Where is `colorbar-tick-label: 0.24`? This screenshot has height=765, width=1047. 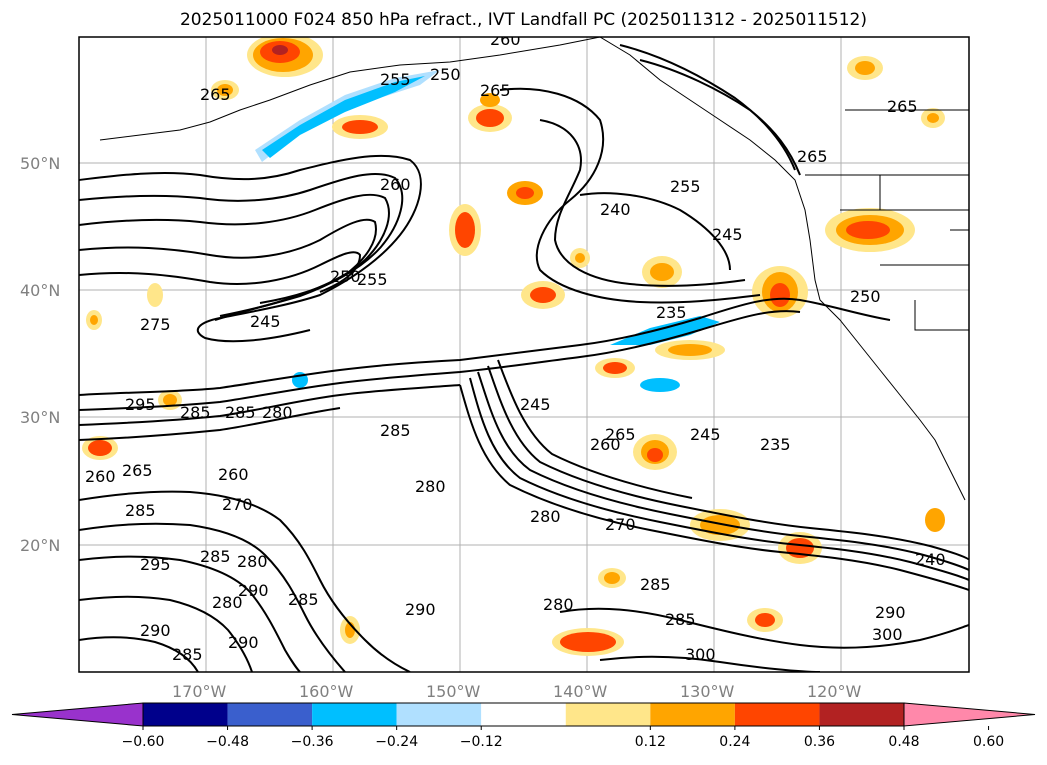 colorbar-tick-label: 0.24 is located at coordinates (734, 742).